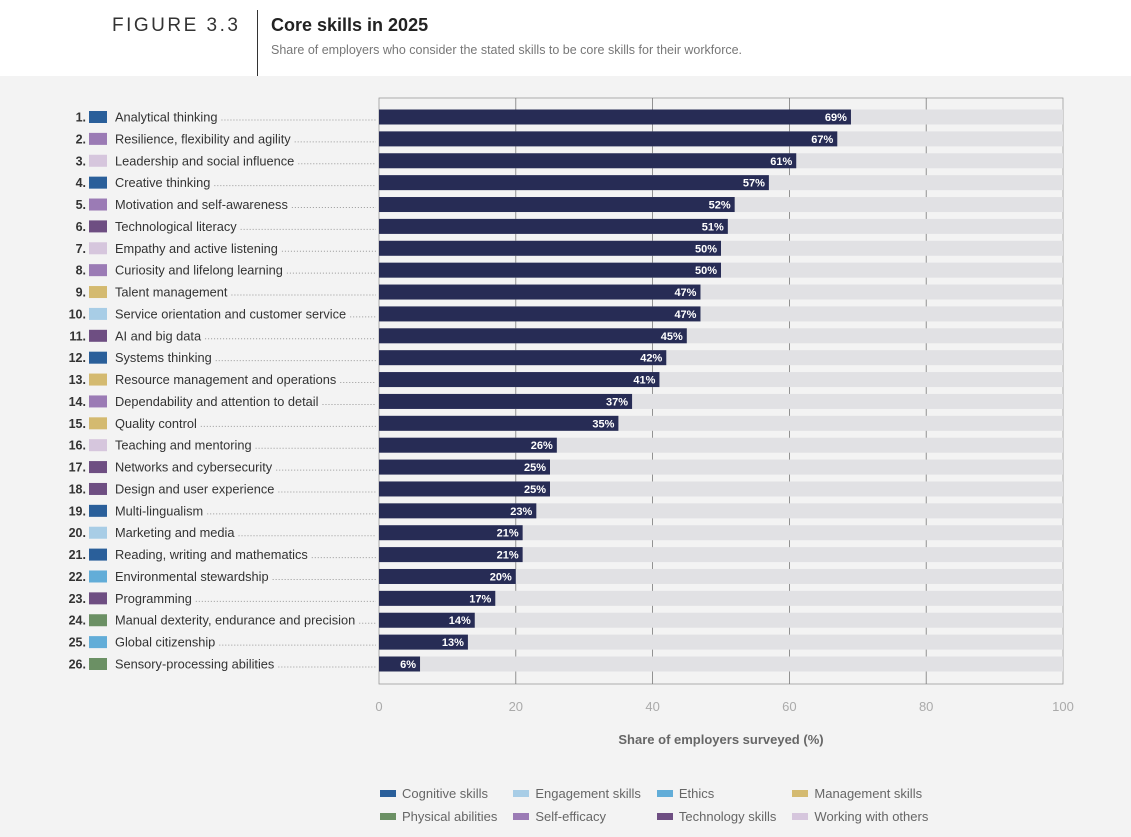 Image resolution: width=1131 pixels, height=837 pixels. Describe the element at coordinates (603, 424) in the screenshot. I see `bar-value-label: 35%` at that location.